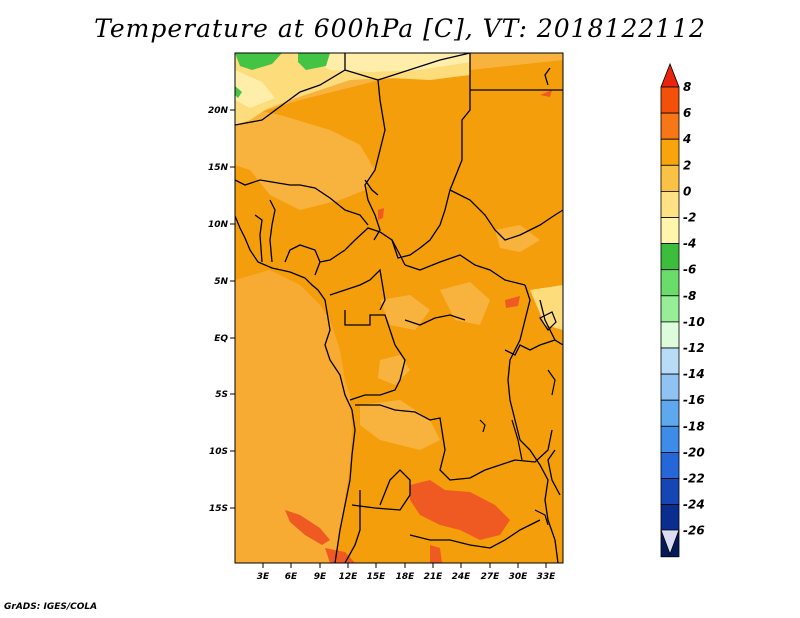 The image size is (800, 618). I want to click on lat-label: 10S, so click(218, 452).